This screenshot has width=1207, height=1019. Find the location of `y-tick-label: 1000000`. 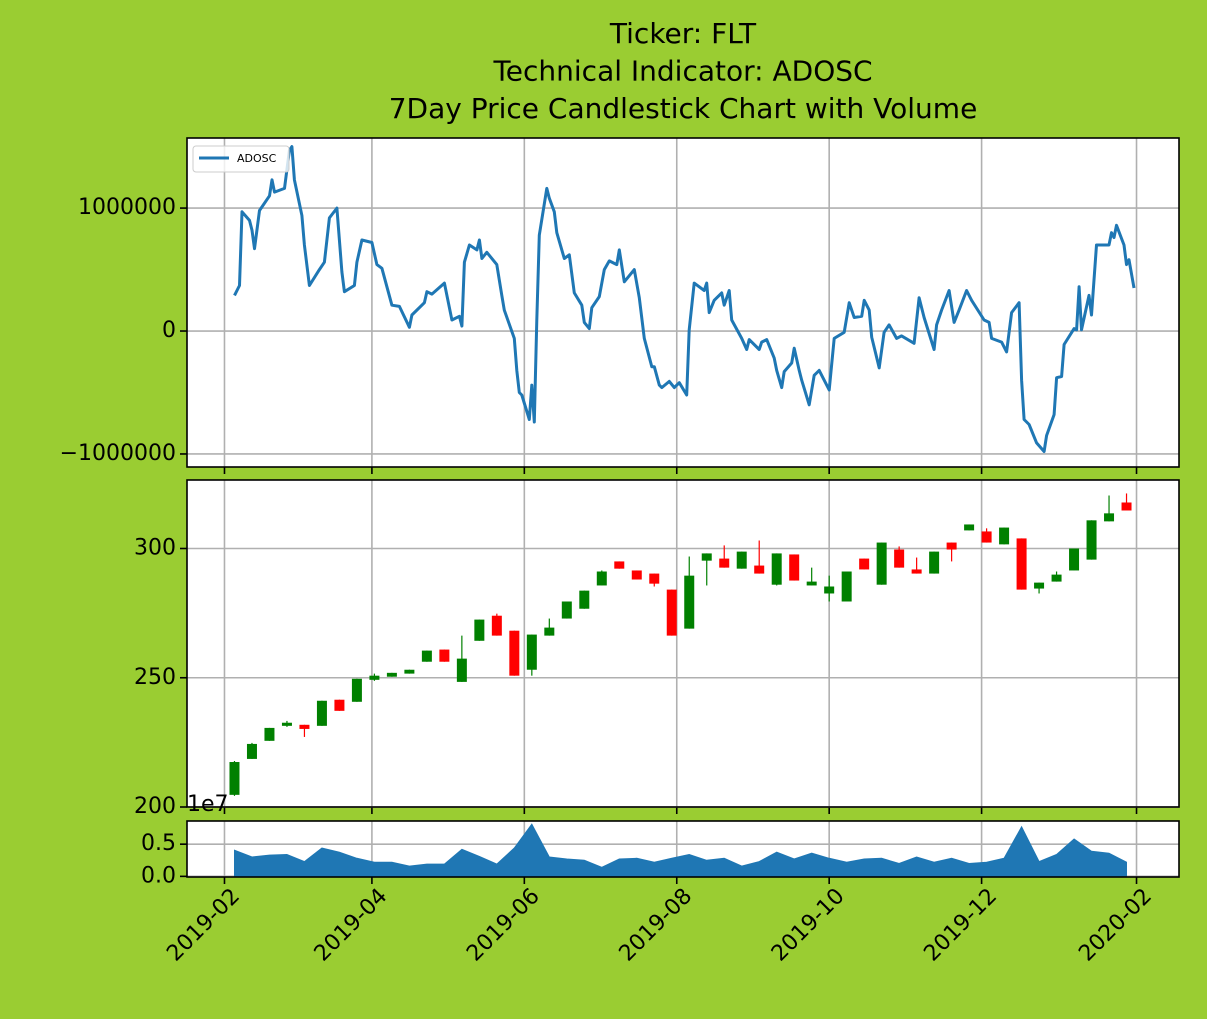

y-tick-label: 1000000 is located at coordinates (127, 207).